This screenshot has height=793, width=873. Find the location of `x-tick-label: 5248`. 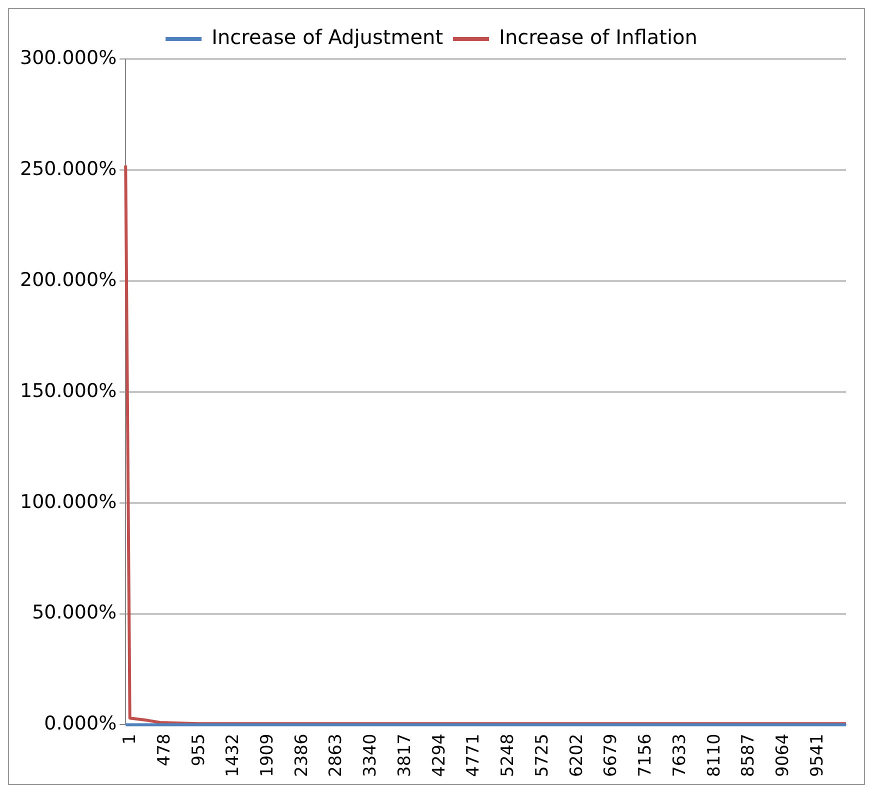

x-tick-label: 5248 is located at coordinates (508, 755).